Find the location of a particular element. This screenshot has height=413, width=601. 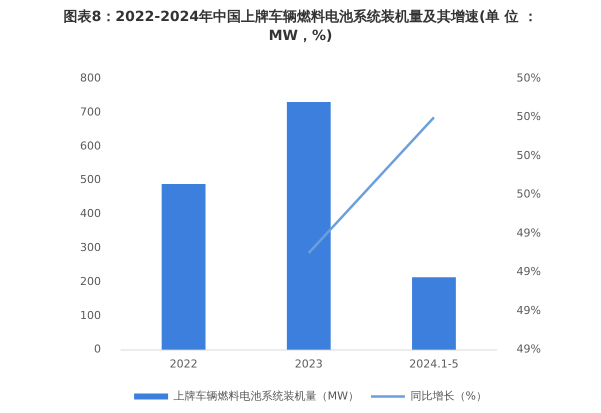

y-tick-label: 600 is located at coordinates (90, 145).